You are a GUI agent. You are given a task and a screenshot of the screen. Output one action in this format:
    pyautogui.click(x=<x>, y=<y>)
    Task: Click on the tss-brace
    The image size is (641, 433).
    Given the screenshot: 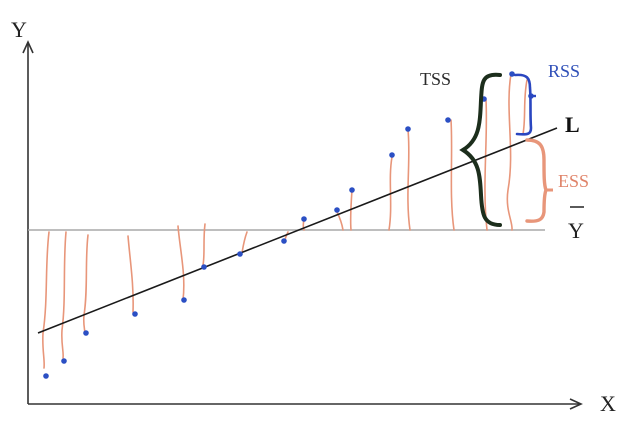 What is the action you would take?
    pyautogui.click(x=481, y=150)
    